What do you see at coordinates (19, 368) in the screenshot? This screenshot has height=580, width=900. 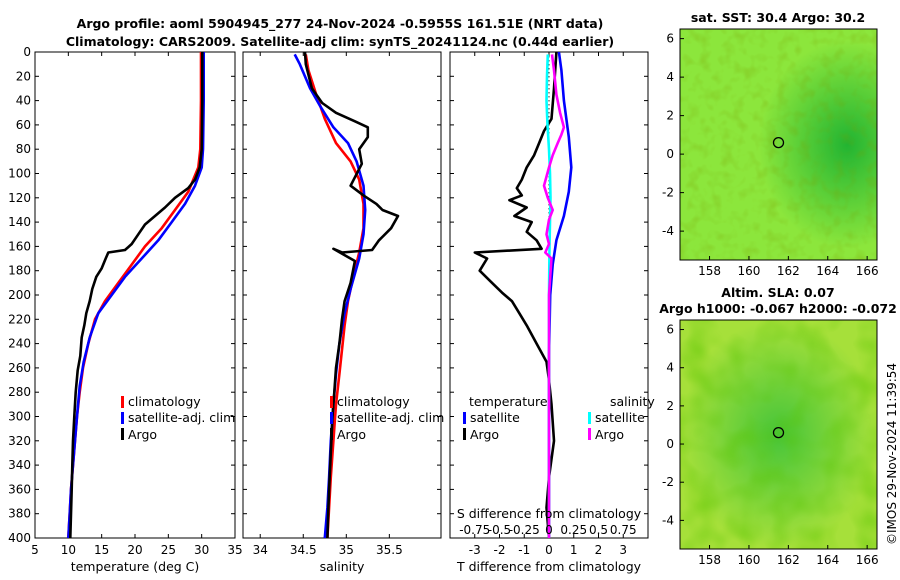 I see `y-tick-label: 260` at bounding box center [19, 368].